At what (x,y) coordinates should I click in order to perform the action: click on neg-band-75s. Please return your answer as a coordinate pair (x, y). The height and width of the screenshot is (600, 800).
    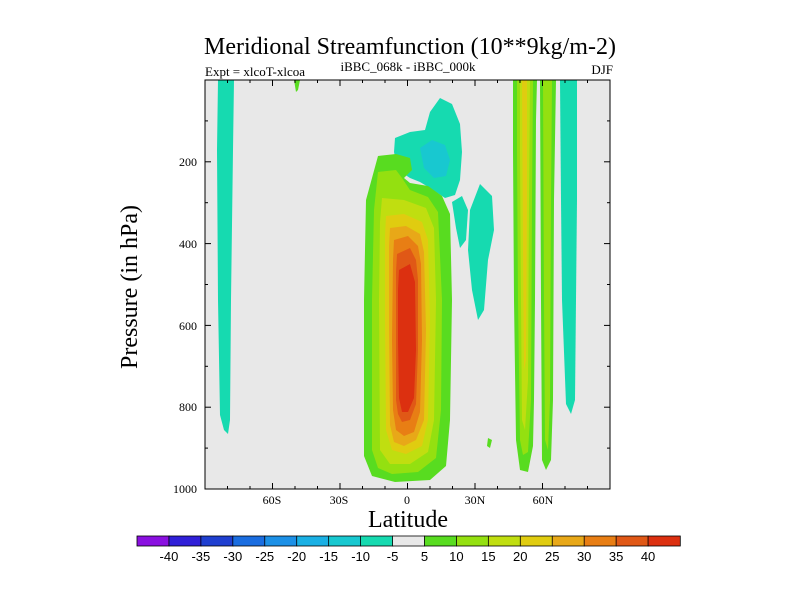
    Looking at the image, I should click on (225, 257).